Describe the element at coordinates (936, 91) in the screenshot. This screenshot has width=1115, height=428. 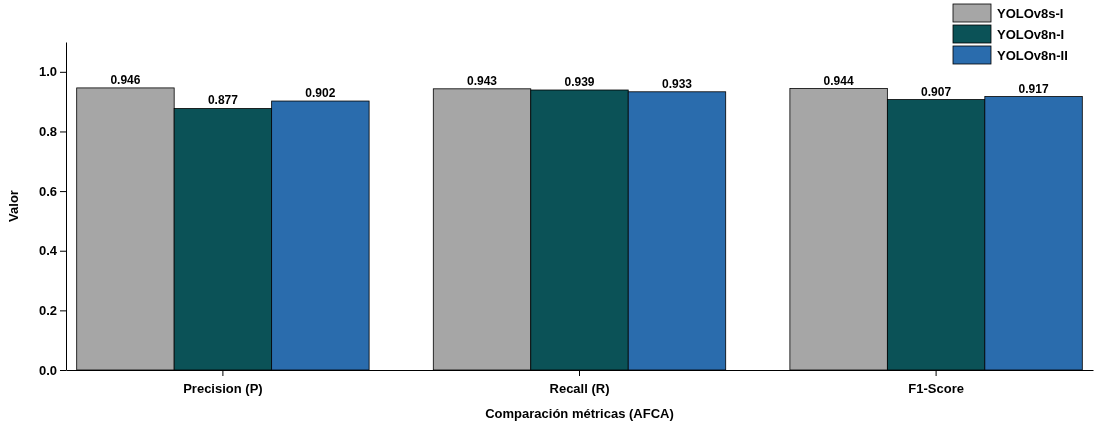
I see `data-label: 0.907` at that location.